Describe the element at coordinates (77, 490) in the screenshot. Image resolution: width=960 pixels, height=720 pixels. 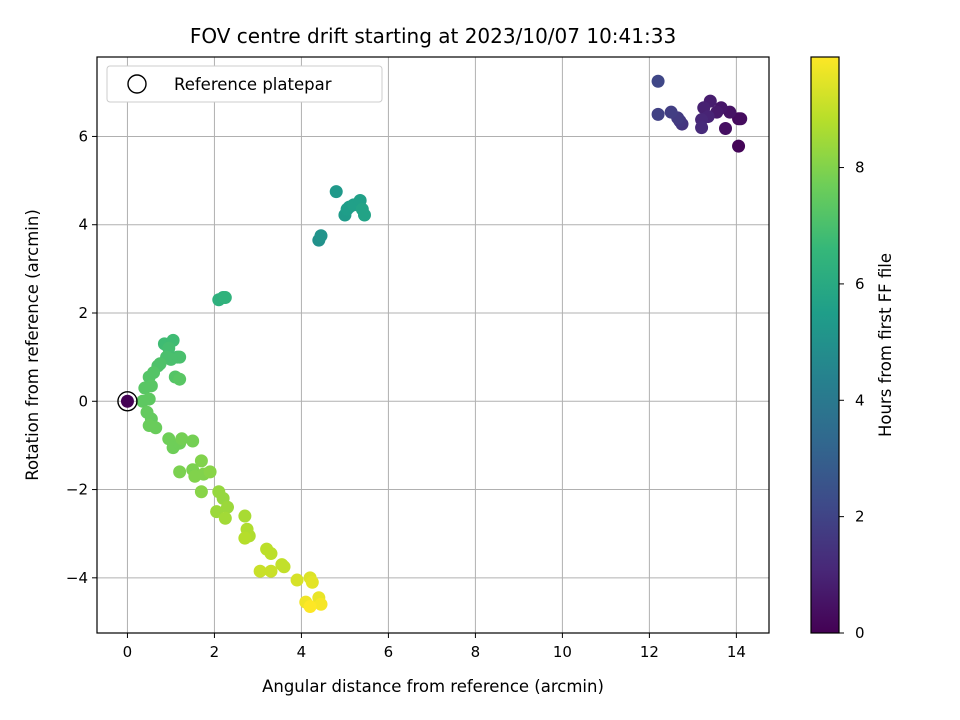
I see `y-tick-label: −2` at that location.